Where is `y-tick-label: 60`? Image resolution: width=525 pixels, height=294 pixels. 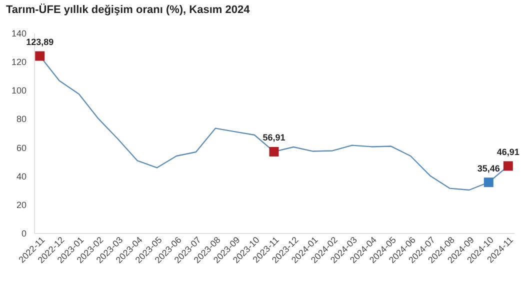
y-tick-label: 60 is located at coordinates (21, 147).